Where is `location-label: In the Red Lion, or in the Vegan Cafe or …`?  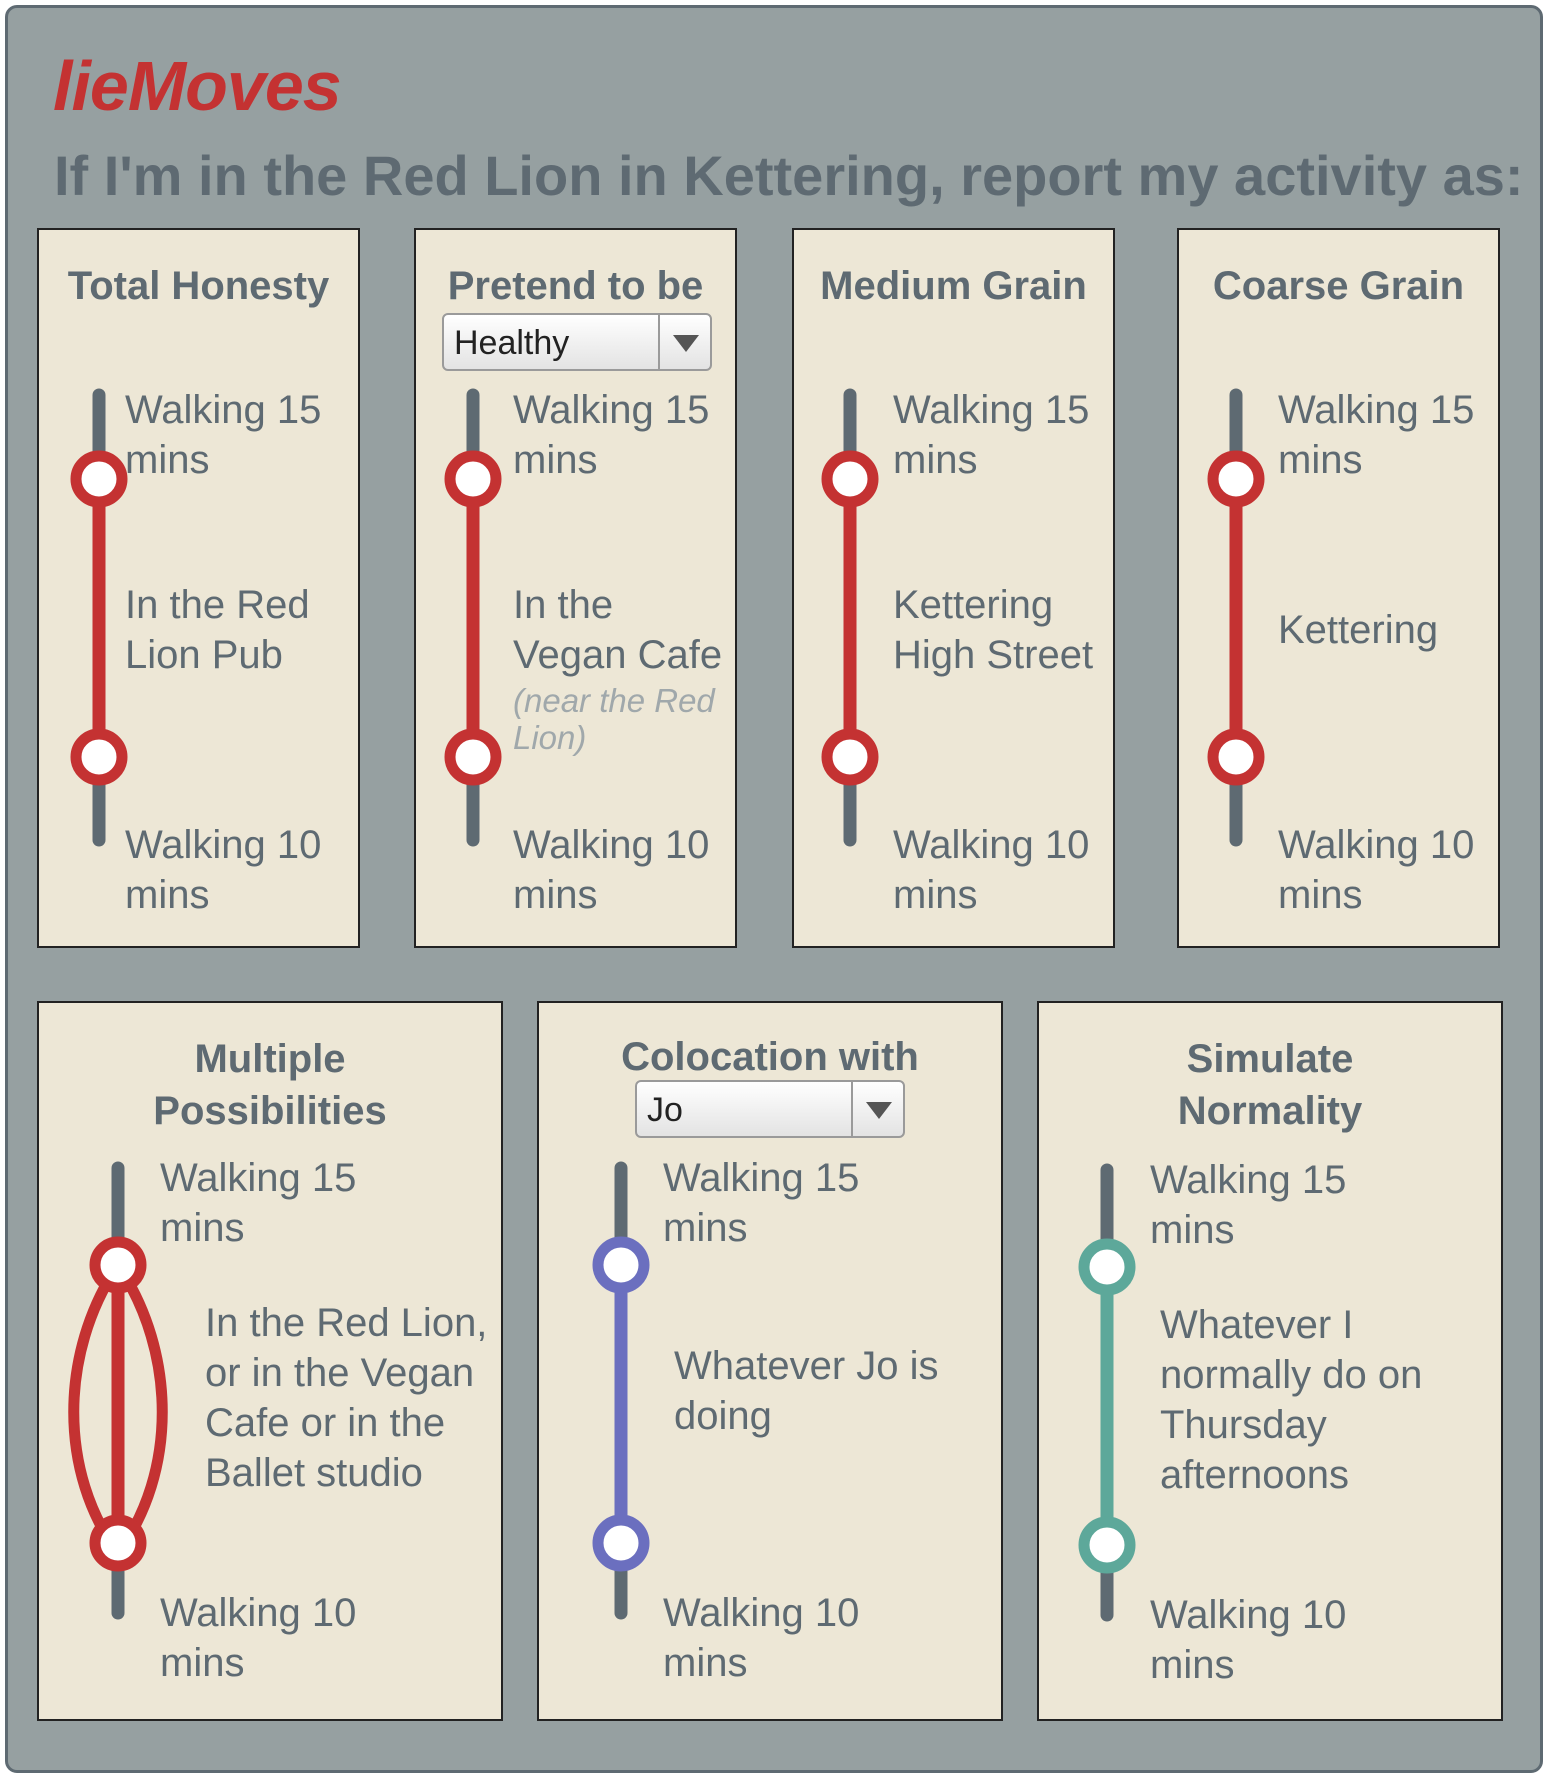 location-label: In the Red Lion, or in the Vegan Cafe or … is located at coordinates (346, 1398).